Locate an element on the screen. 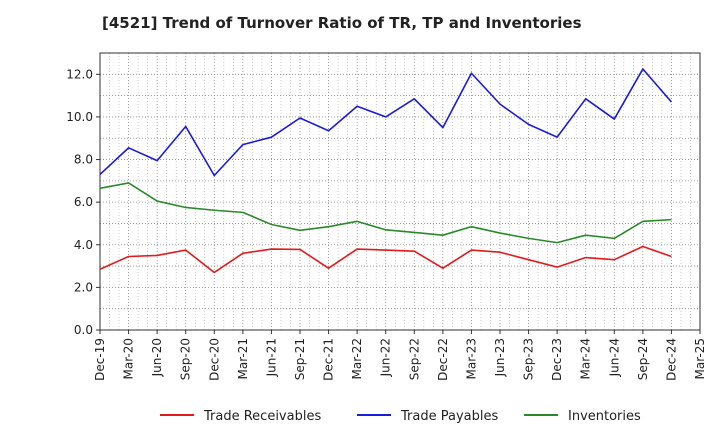  x-tick-label: Mar-22 is located at coordinates (357, 358).